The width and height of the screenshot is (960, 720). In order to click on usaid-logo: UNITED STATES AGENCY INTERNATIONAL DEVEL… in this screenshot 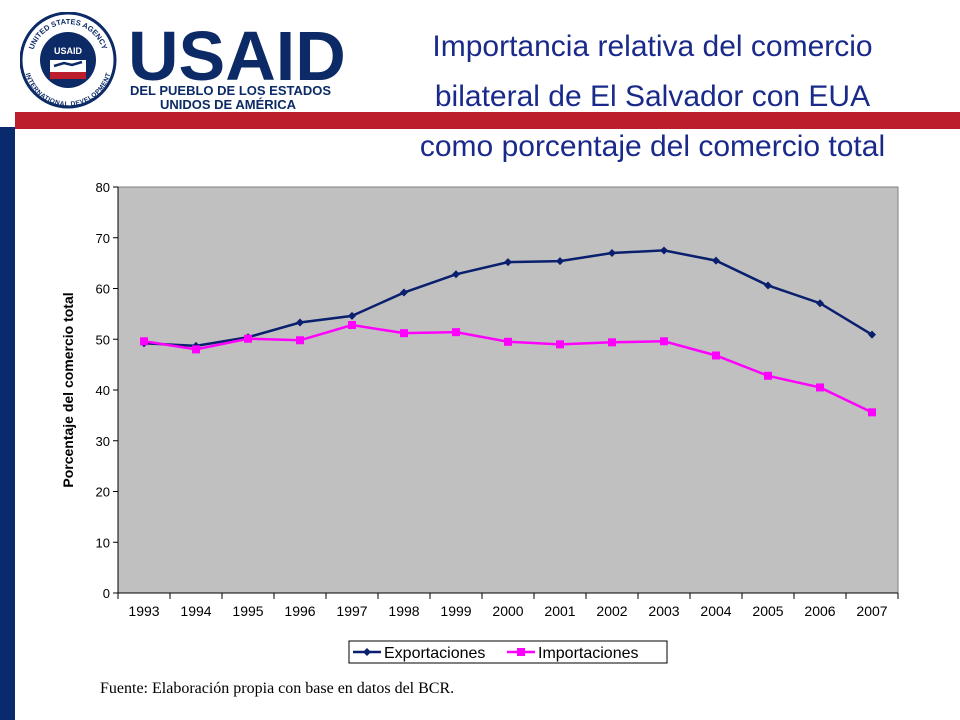, I will do `click(184, 61)`.